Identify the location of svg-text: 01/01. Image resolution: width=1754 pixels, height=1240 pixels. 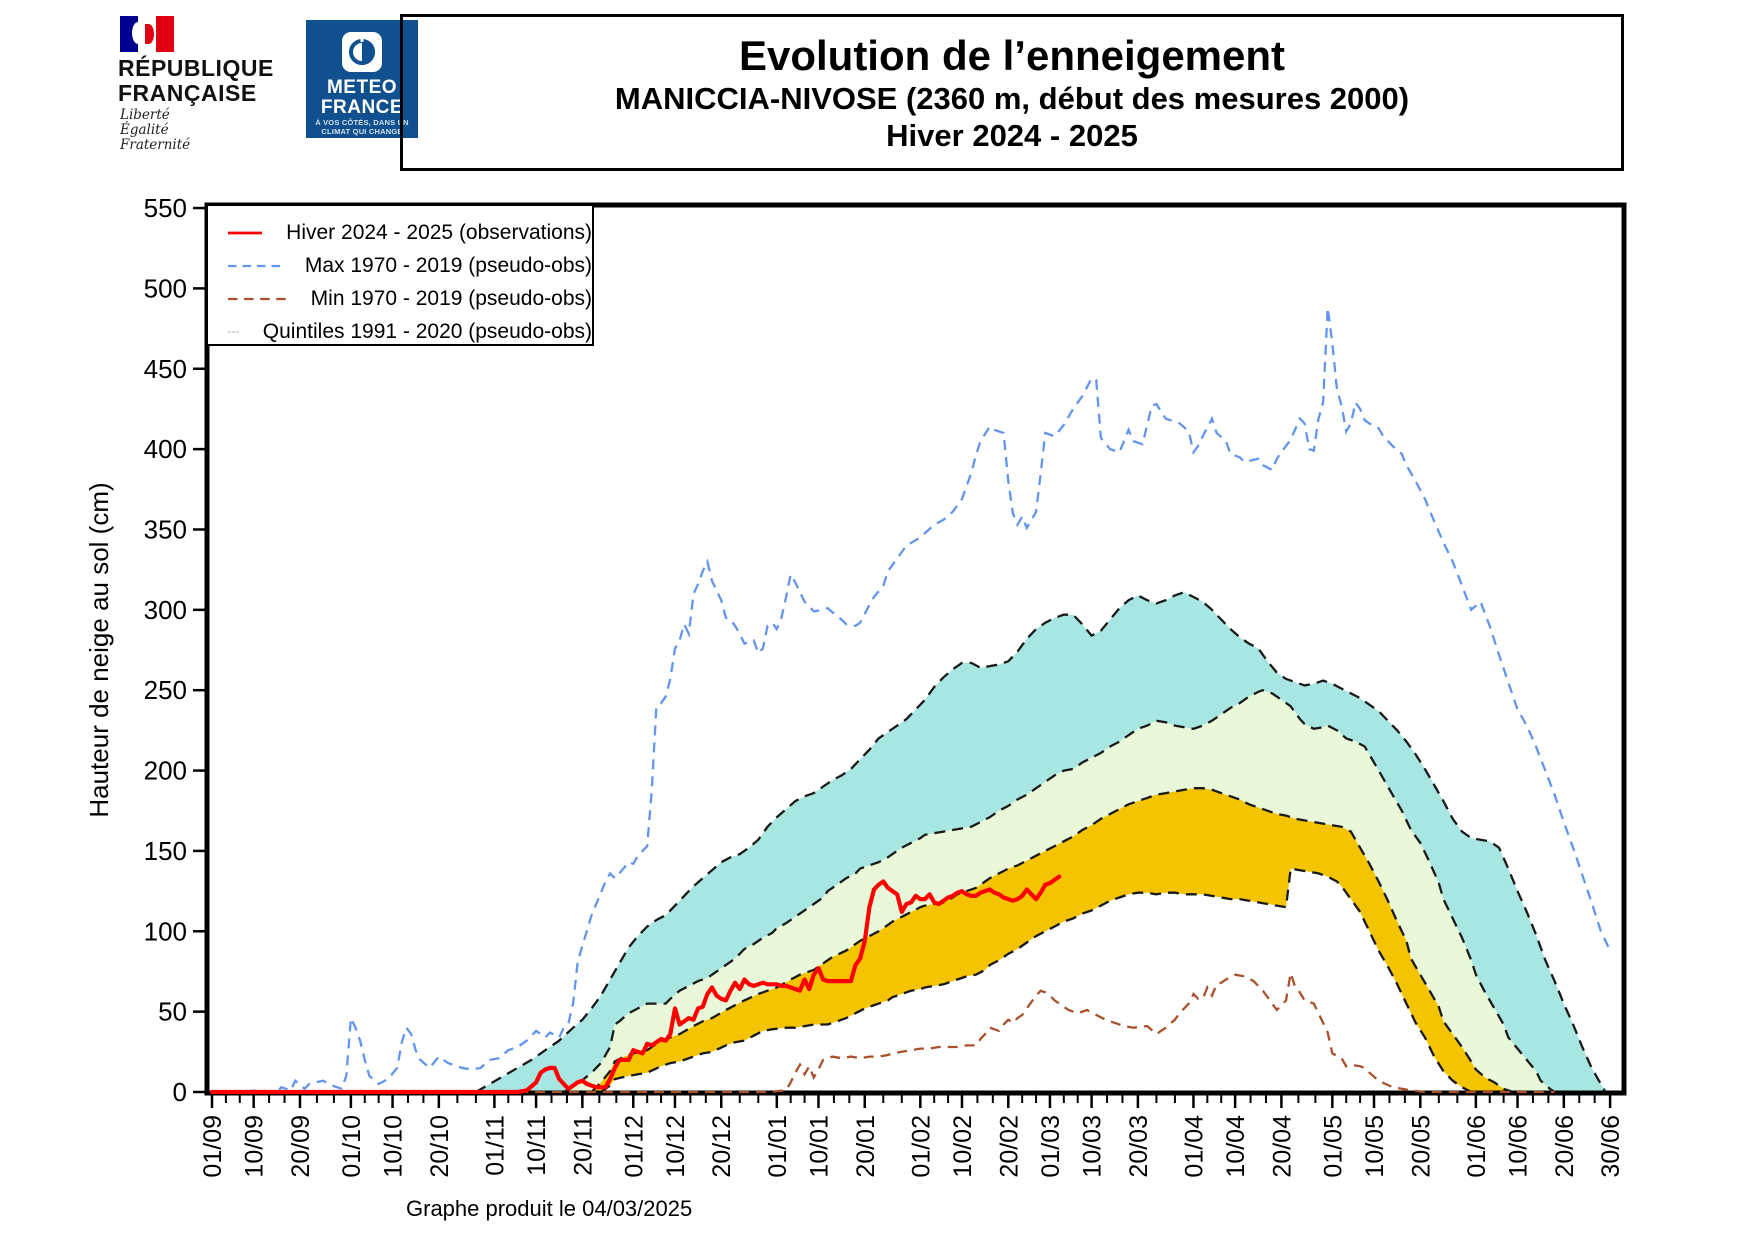
(778, 1146).